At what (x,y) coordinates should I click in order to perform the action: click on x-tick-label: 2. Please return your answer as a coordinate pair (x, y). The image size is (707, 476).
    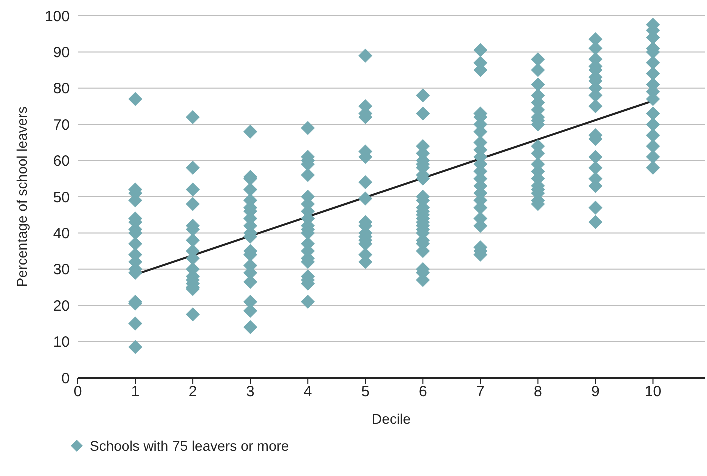
    Looking at the image, I should click on (193, 392).